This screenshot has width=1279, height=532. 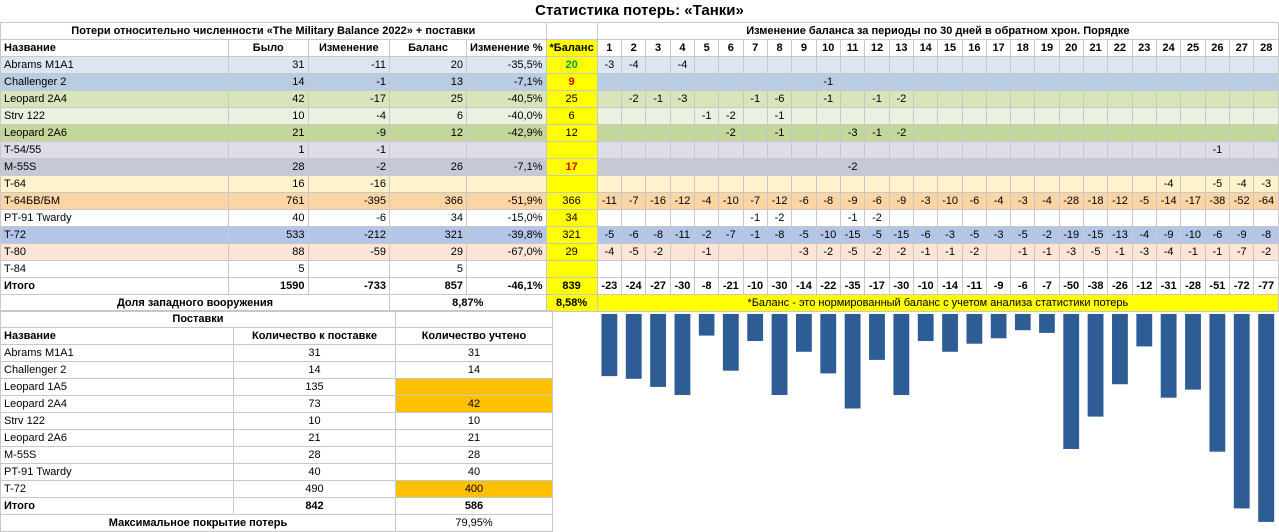 What do you see at coordinates (926, 48) in the screenshot?
I see `period-header: 14` at bounding box center [926, 48].